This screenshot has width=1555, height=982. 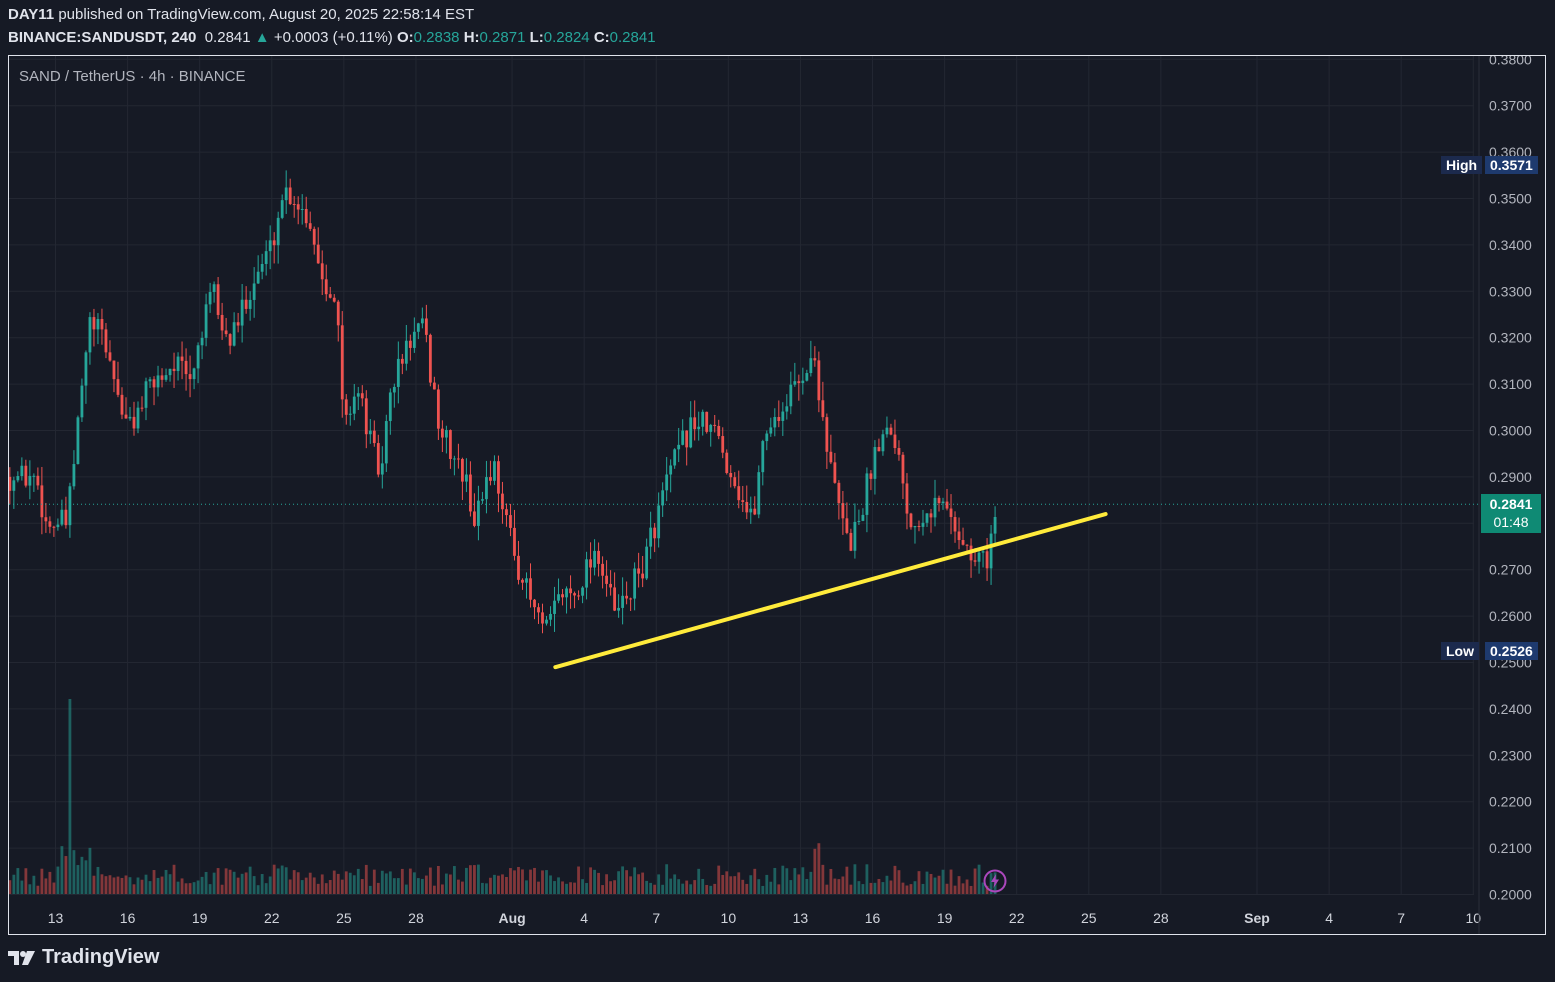 What do you see at coordinates (1510, 895) in the screenshot?
I see `y-tick-label: 0.2000` at bounding box center [1510, 895].